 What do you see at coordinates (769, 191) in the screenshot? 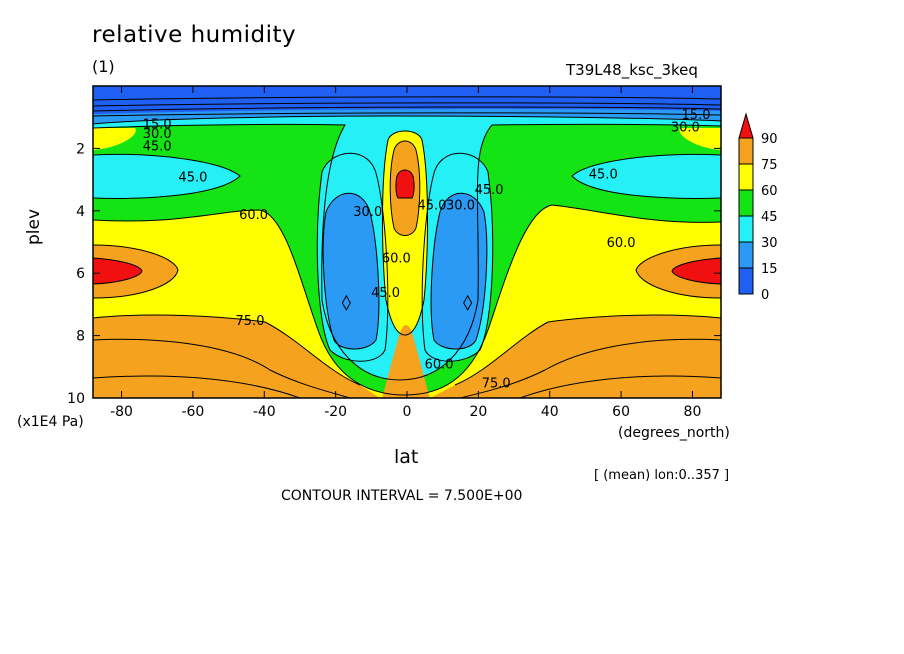
I see `colorbar-label: 60` at bounding box center [769, 191].